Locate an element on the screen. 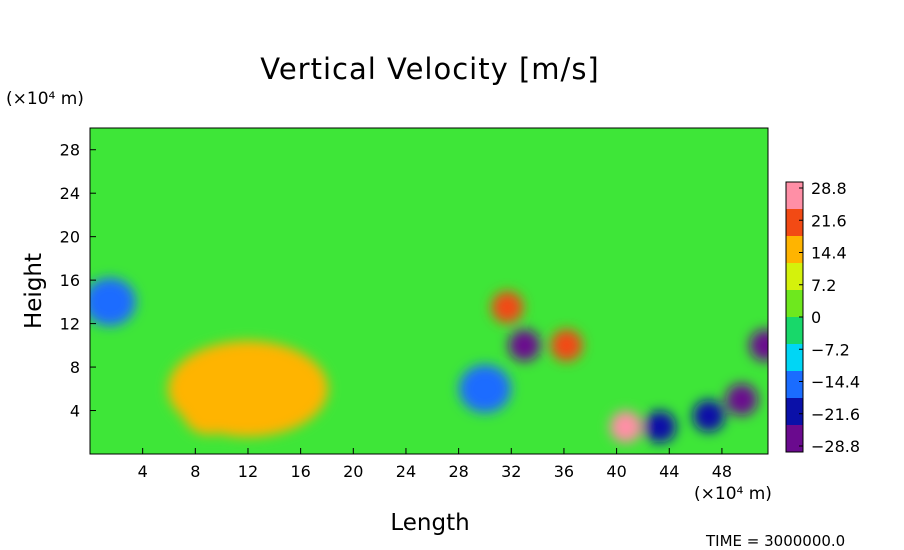 This screenshot has width=904, height=550. y-tick-label: 24 is located at coordinates (70, 193).